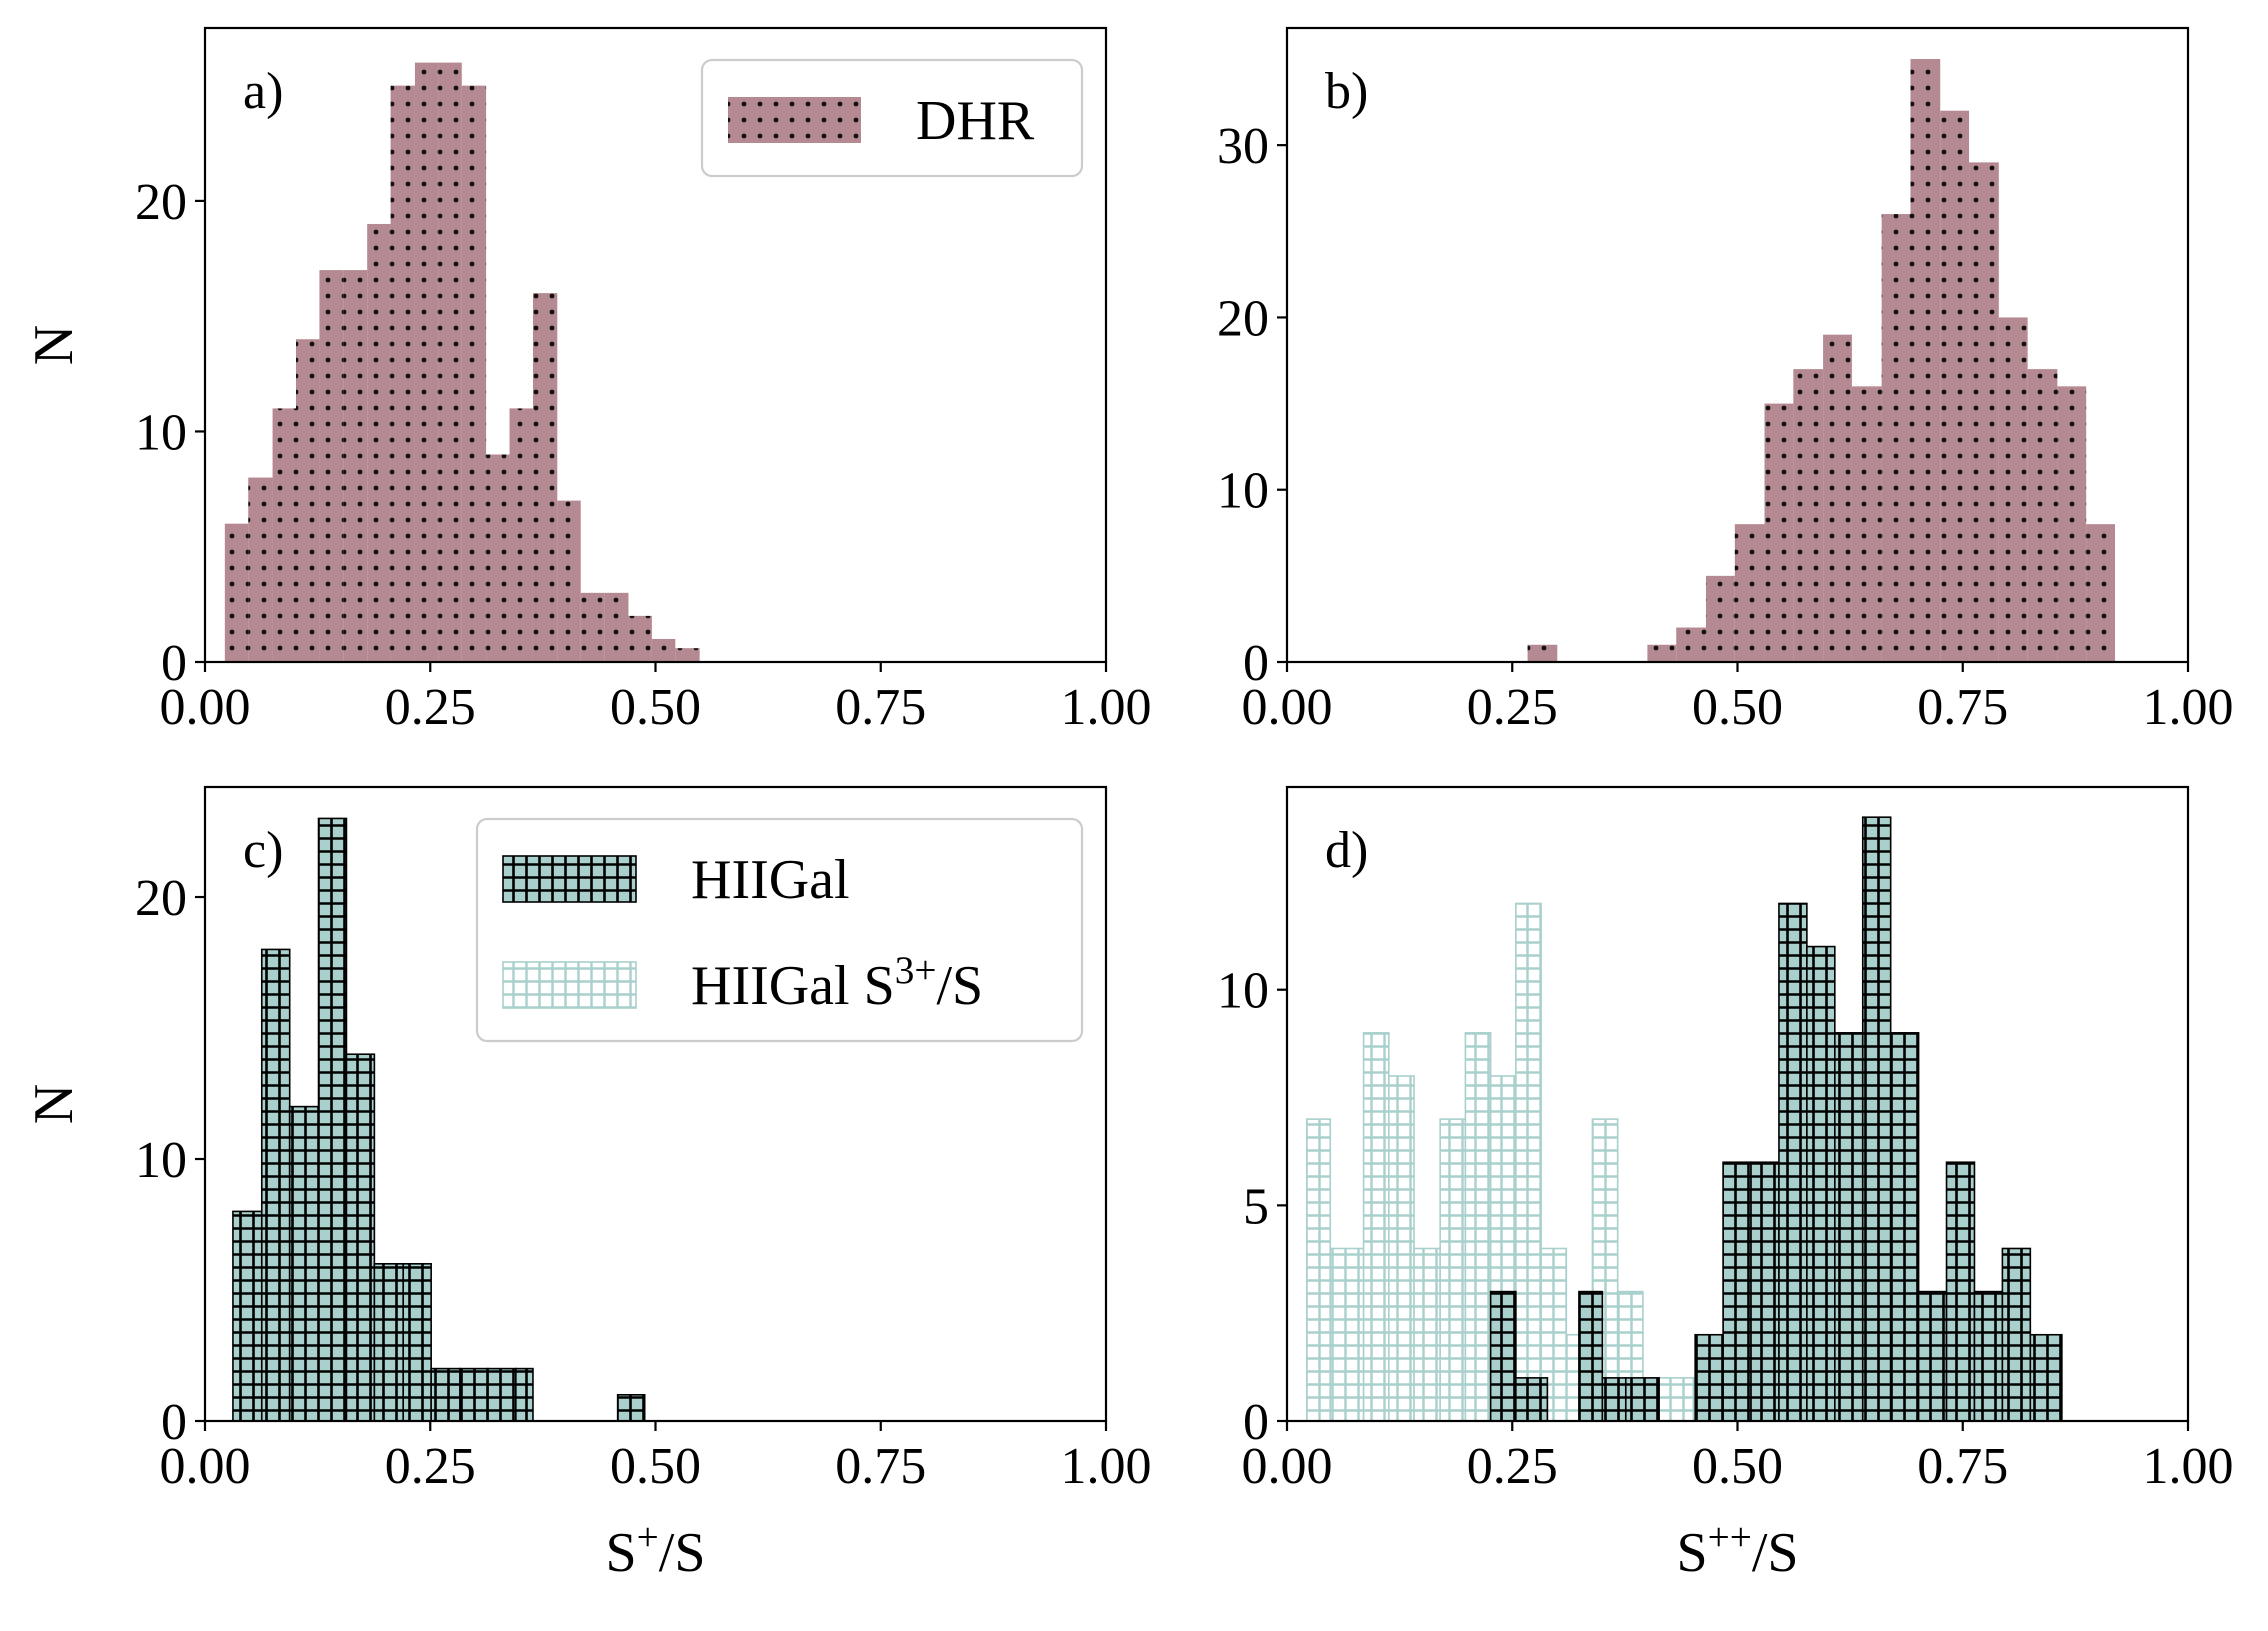  What do you see at coordinates (1346, 850) in the screenshot?
I see `panel-label: d)` at bounding box center [1346, 850].